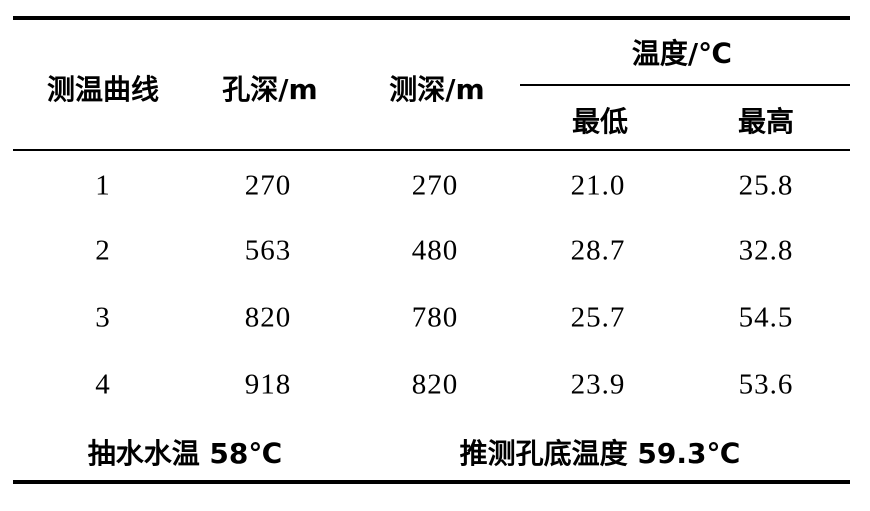 The width and height of the screenshot is (870, 511). What do you see at coordinates (103, 250) in the screenshot?
I see `cell-curve: 2` at bounding box center [103, 250].